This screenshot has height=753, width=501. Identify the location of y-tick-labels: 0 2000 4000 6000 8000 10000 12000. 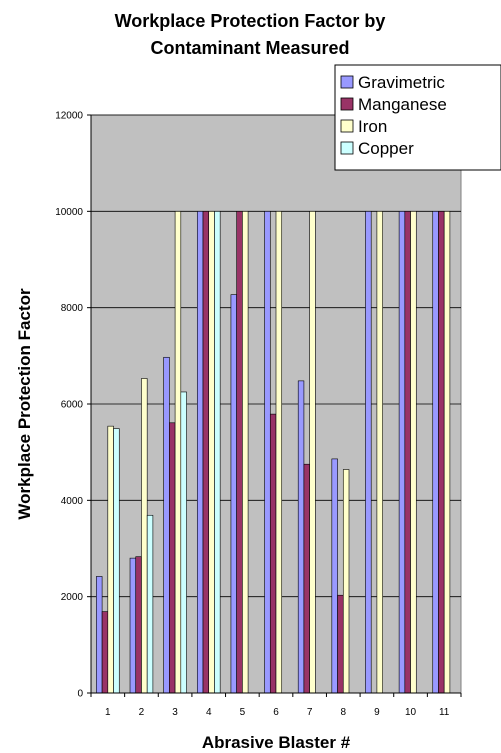
(73, 405).